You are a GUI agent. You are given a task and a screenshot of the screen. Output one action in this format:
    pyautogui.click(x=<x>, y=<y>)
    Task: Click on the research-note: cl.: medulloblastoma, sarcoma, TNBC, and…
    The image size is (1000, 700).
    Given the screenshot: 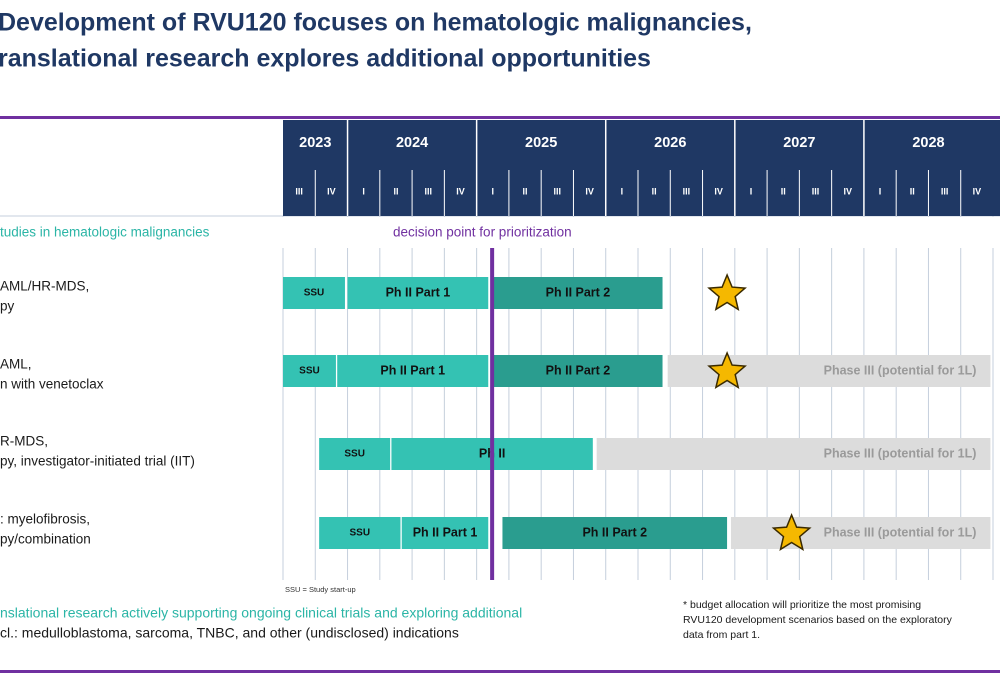 What is the action you would take?
    pyautogui.click(x=229, y=633)
    